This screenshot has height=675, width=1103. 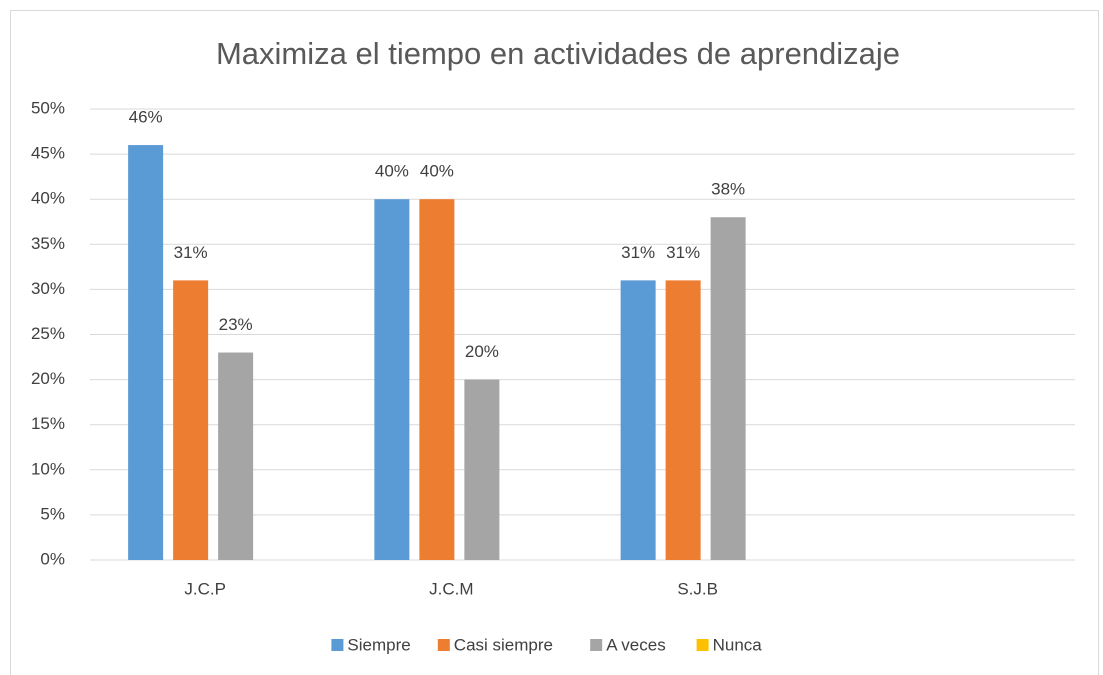 I want to click on y-tick-label: 15%, so click(x=48, y=423).